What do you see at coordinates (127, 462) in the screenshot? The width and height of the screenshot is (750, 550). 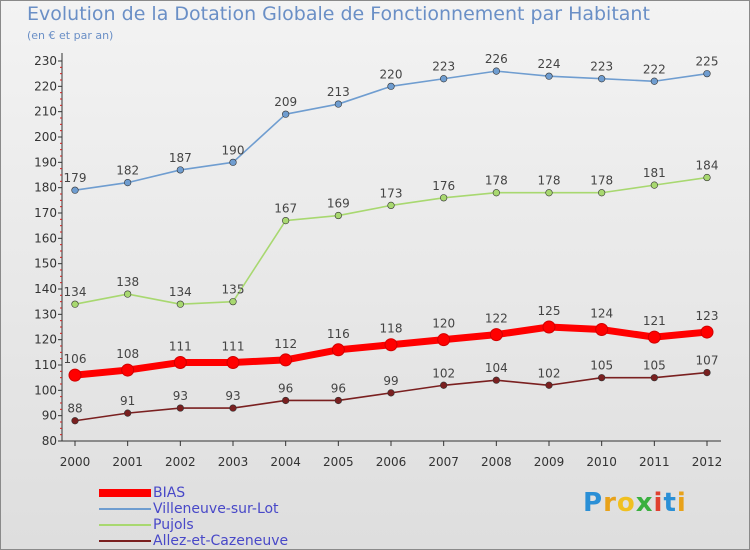 I see `x-tick-label: 2001` at bounding box center [127, 462].